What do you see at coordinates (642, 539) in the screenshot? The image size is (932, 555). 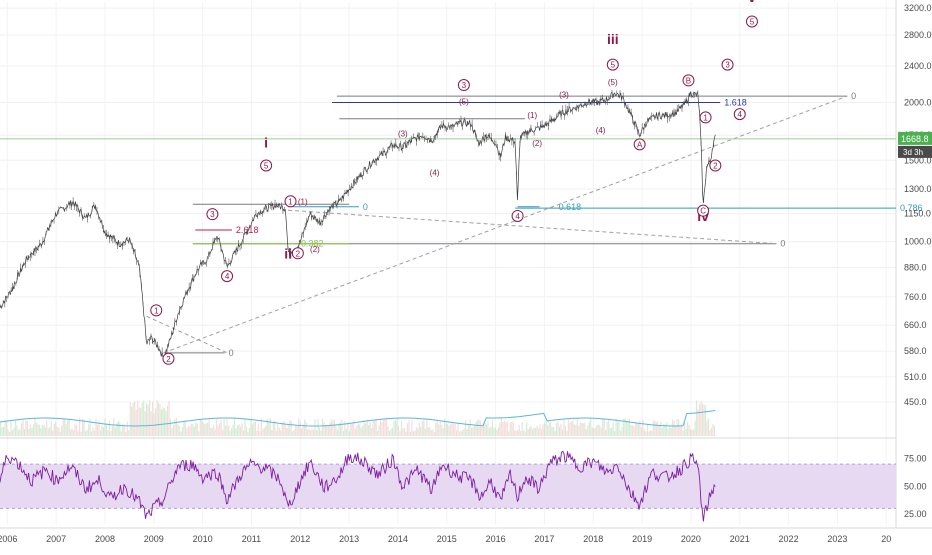 I see `time-tick-label: 2019` at bounding box center [642, 539].